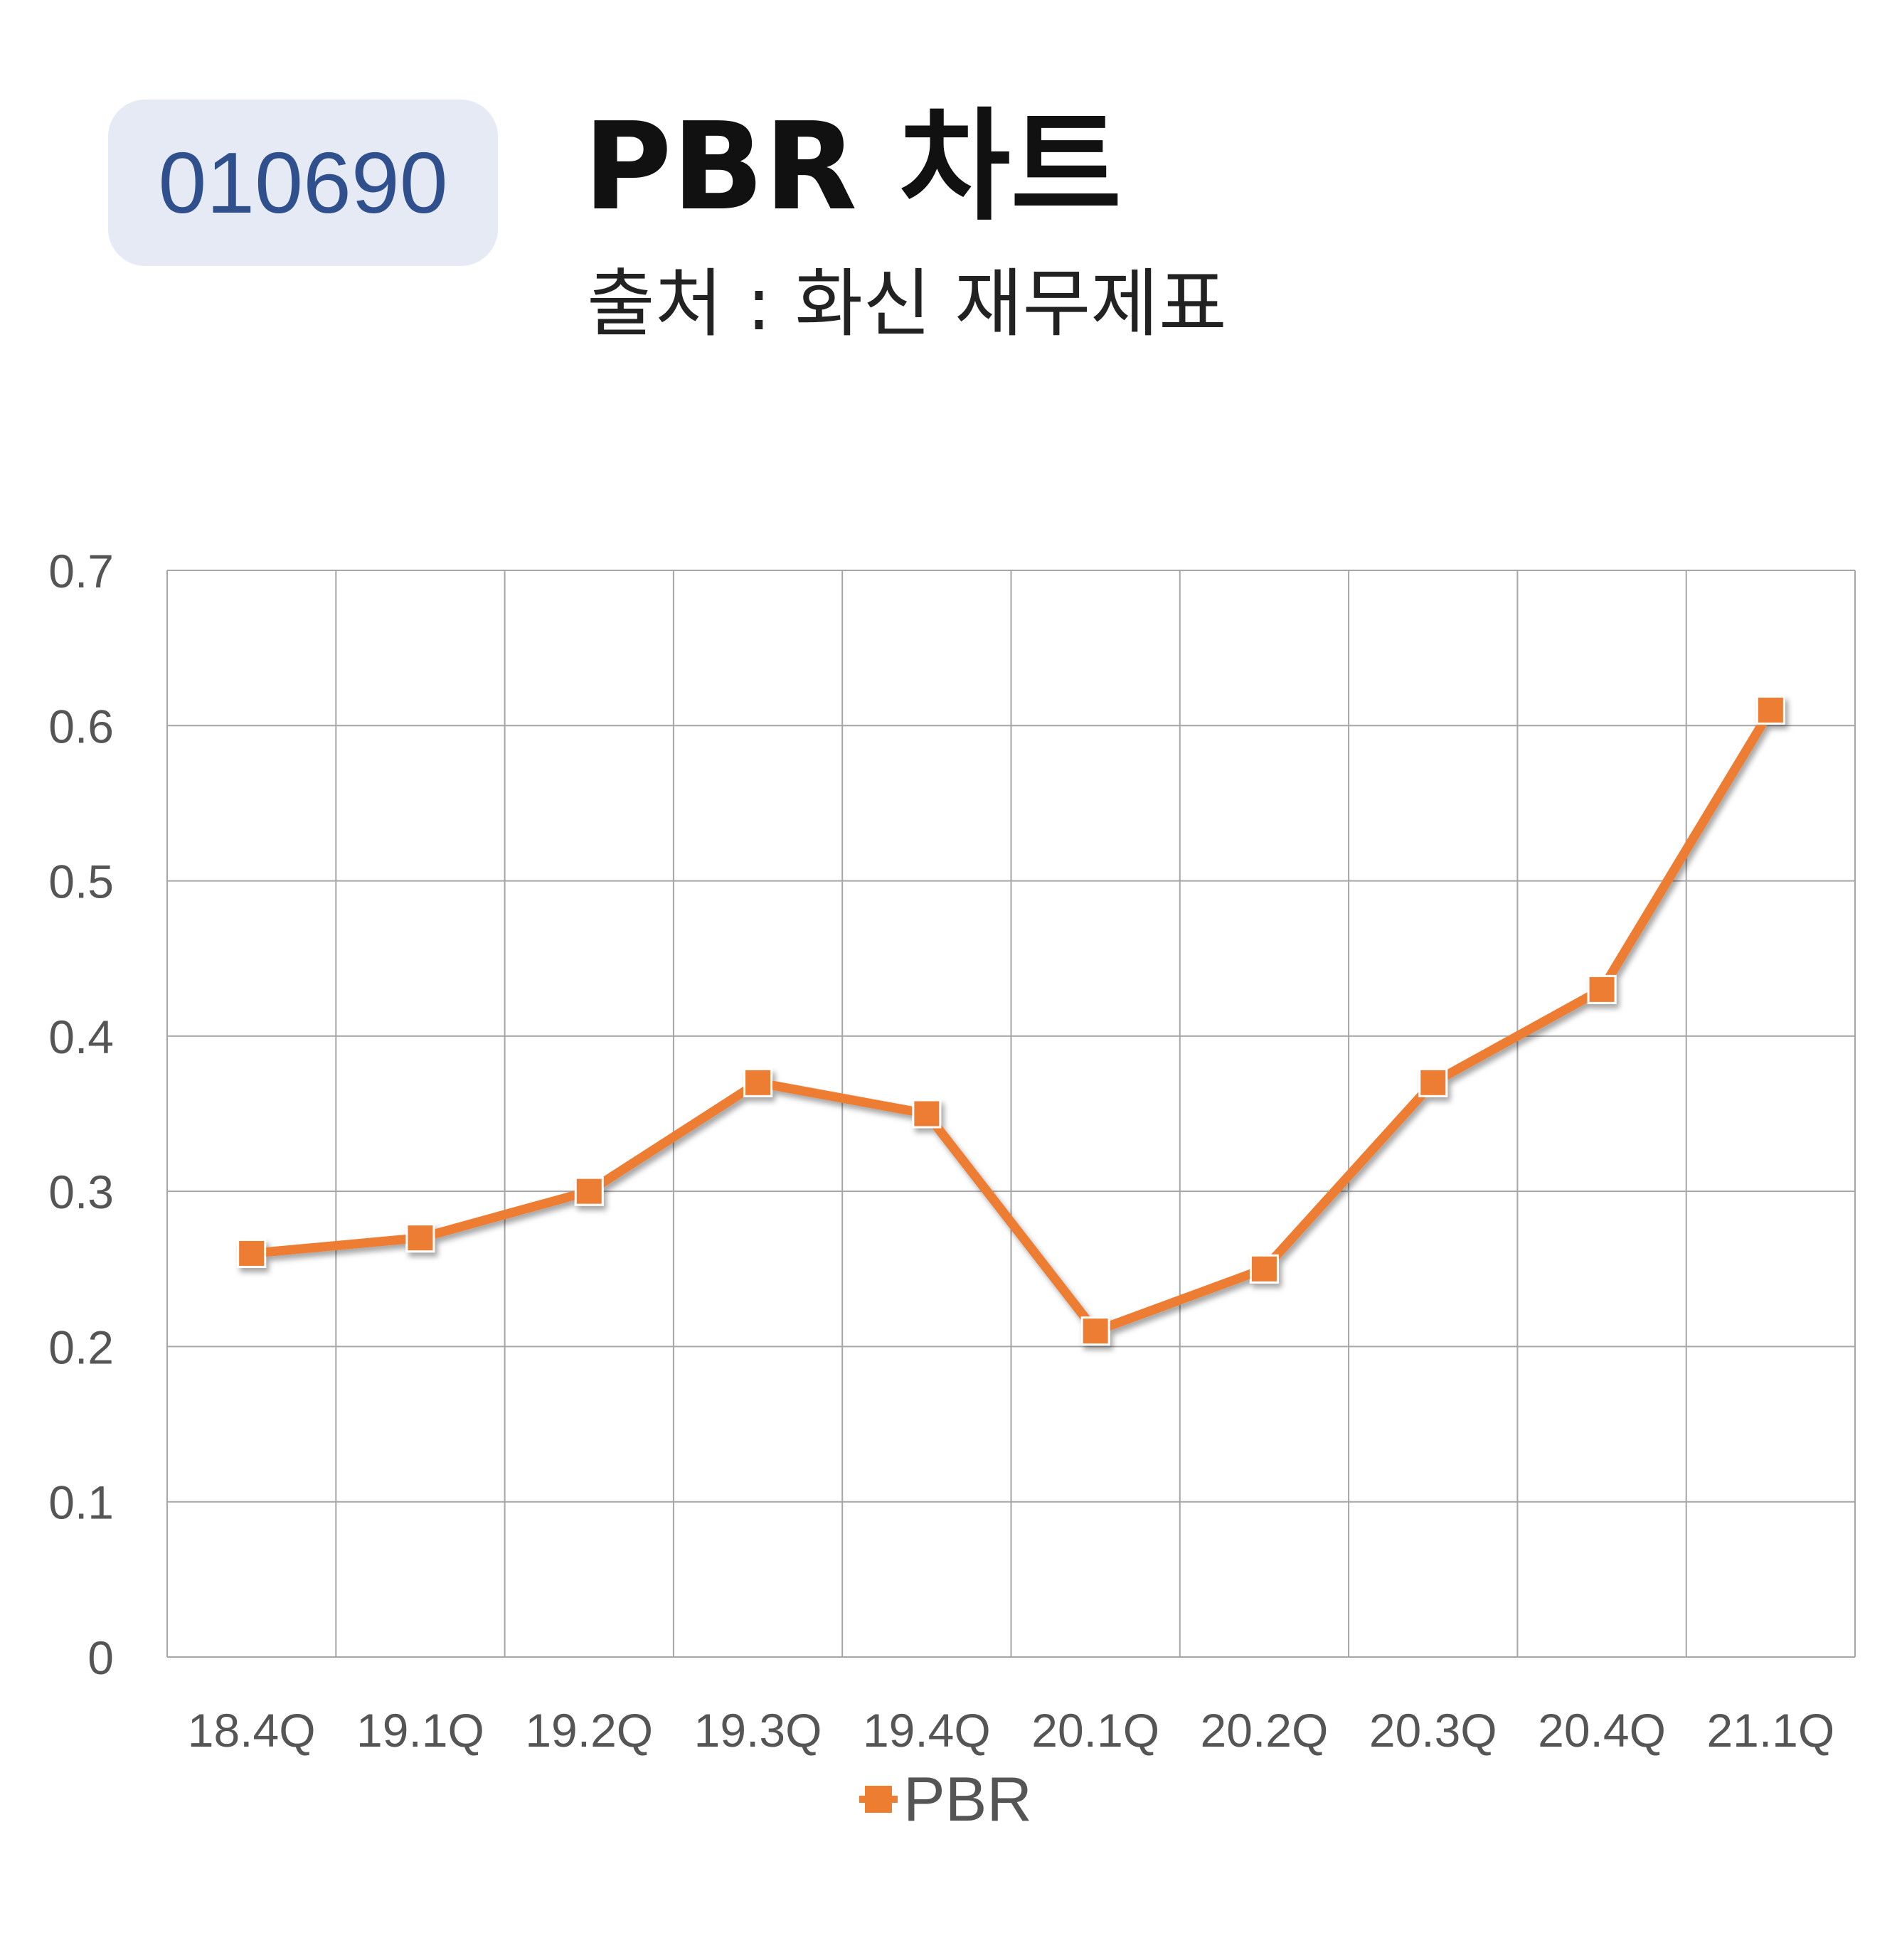  I want to click on y-tick-label: 0.3, so click(81, 1192).